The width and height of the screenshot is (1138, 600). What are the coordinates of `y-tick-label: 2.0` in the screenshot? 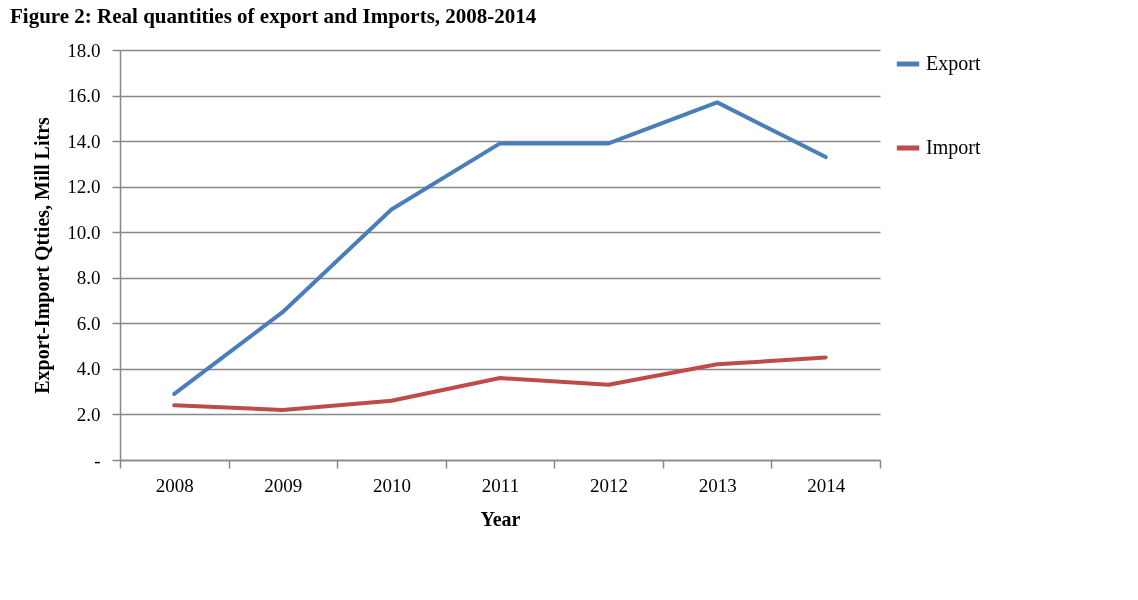 It's located at (88, 414).